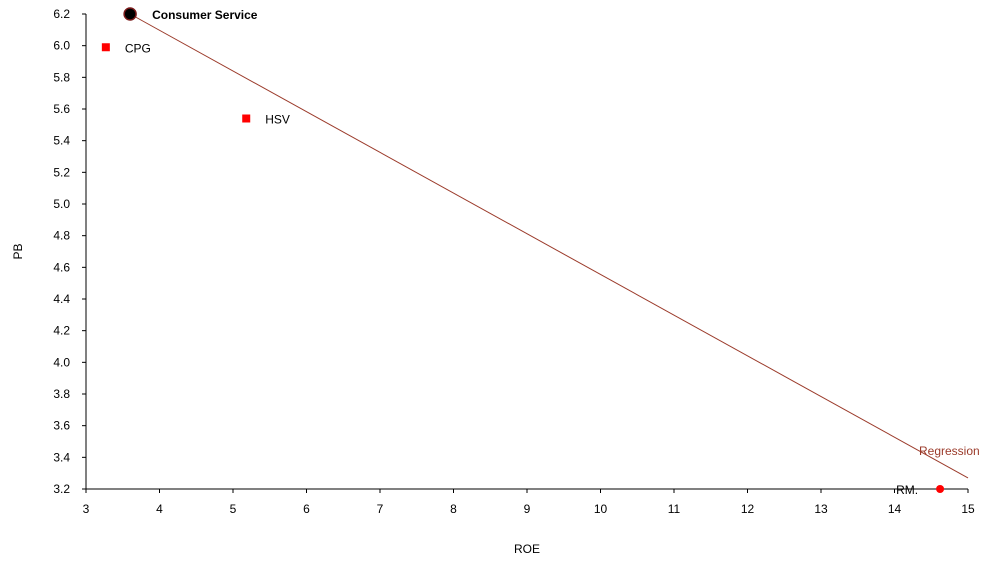 This screenshot has height=561, width=984. What do you see at coordinates (907, 490) in the screenshot?
I see `point-label: RM.` at bounding box center [907, 490].